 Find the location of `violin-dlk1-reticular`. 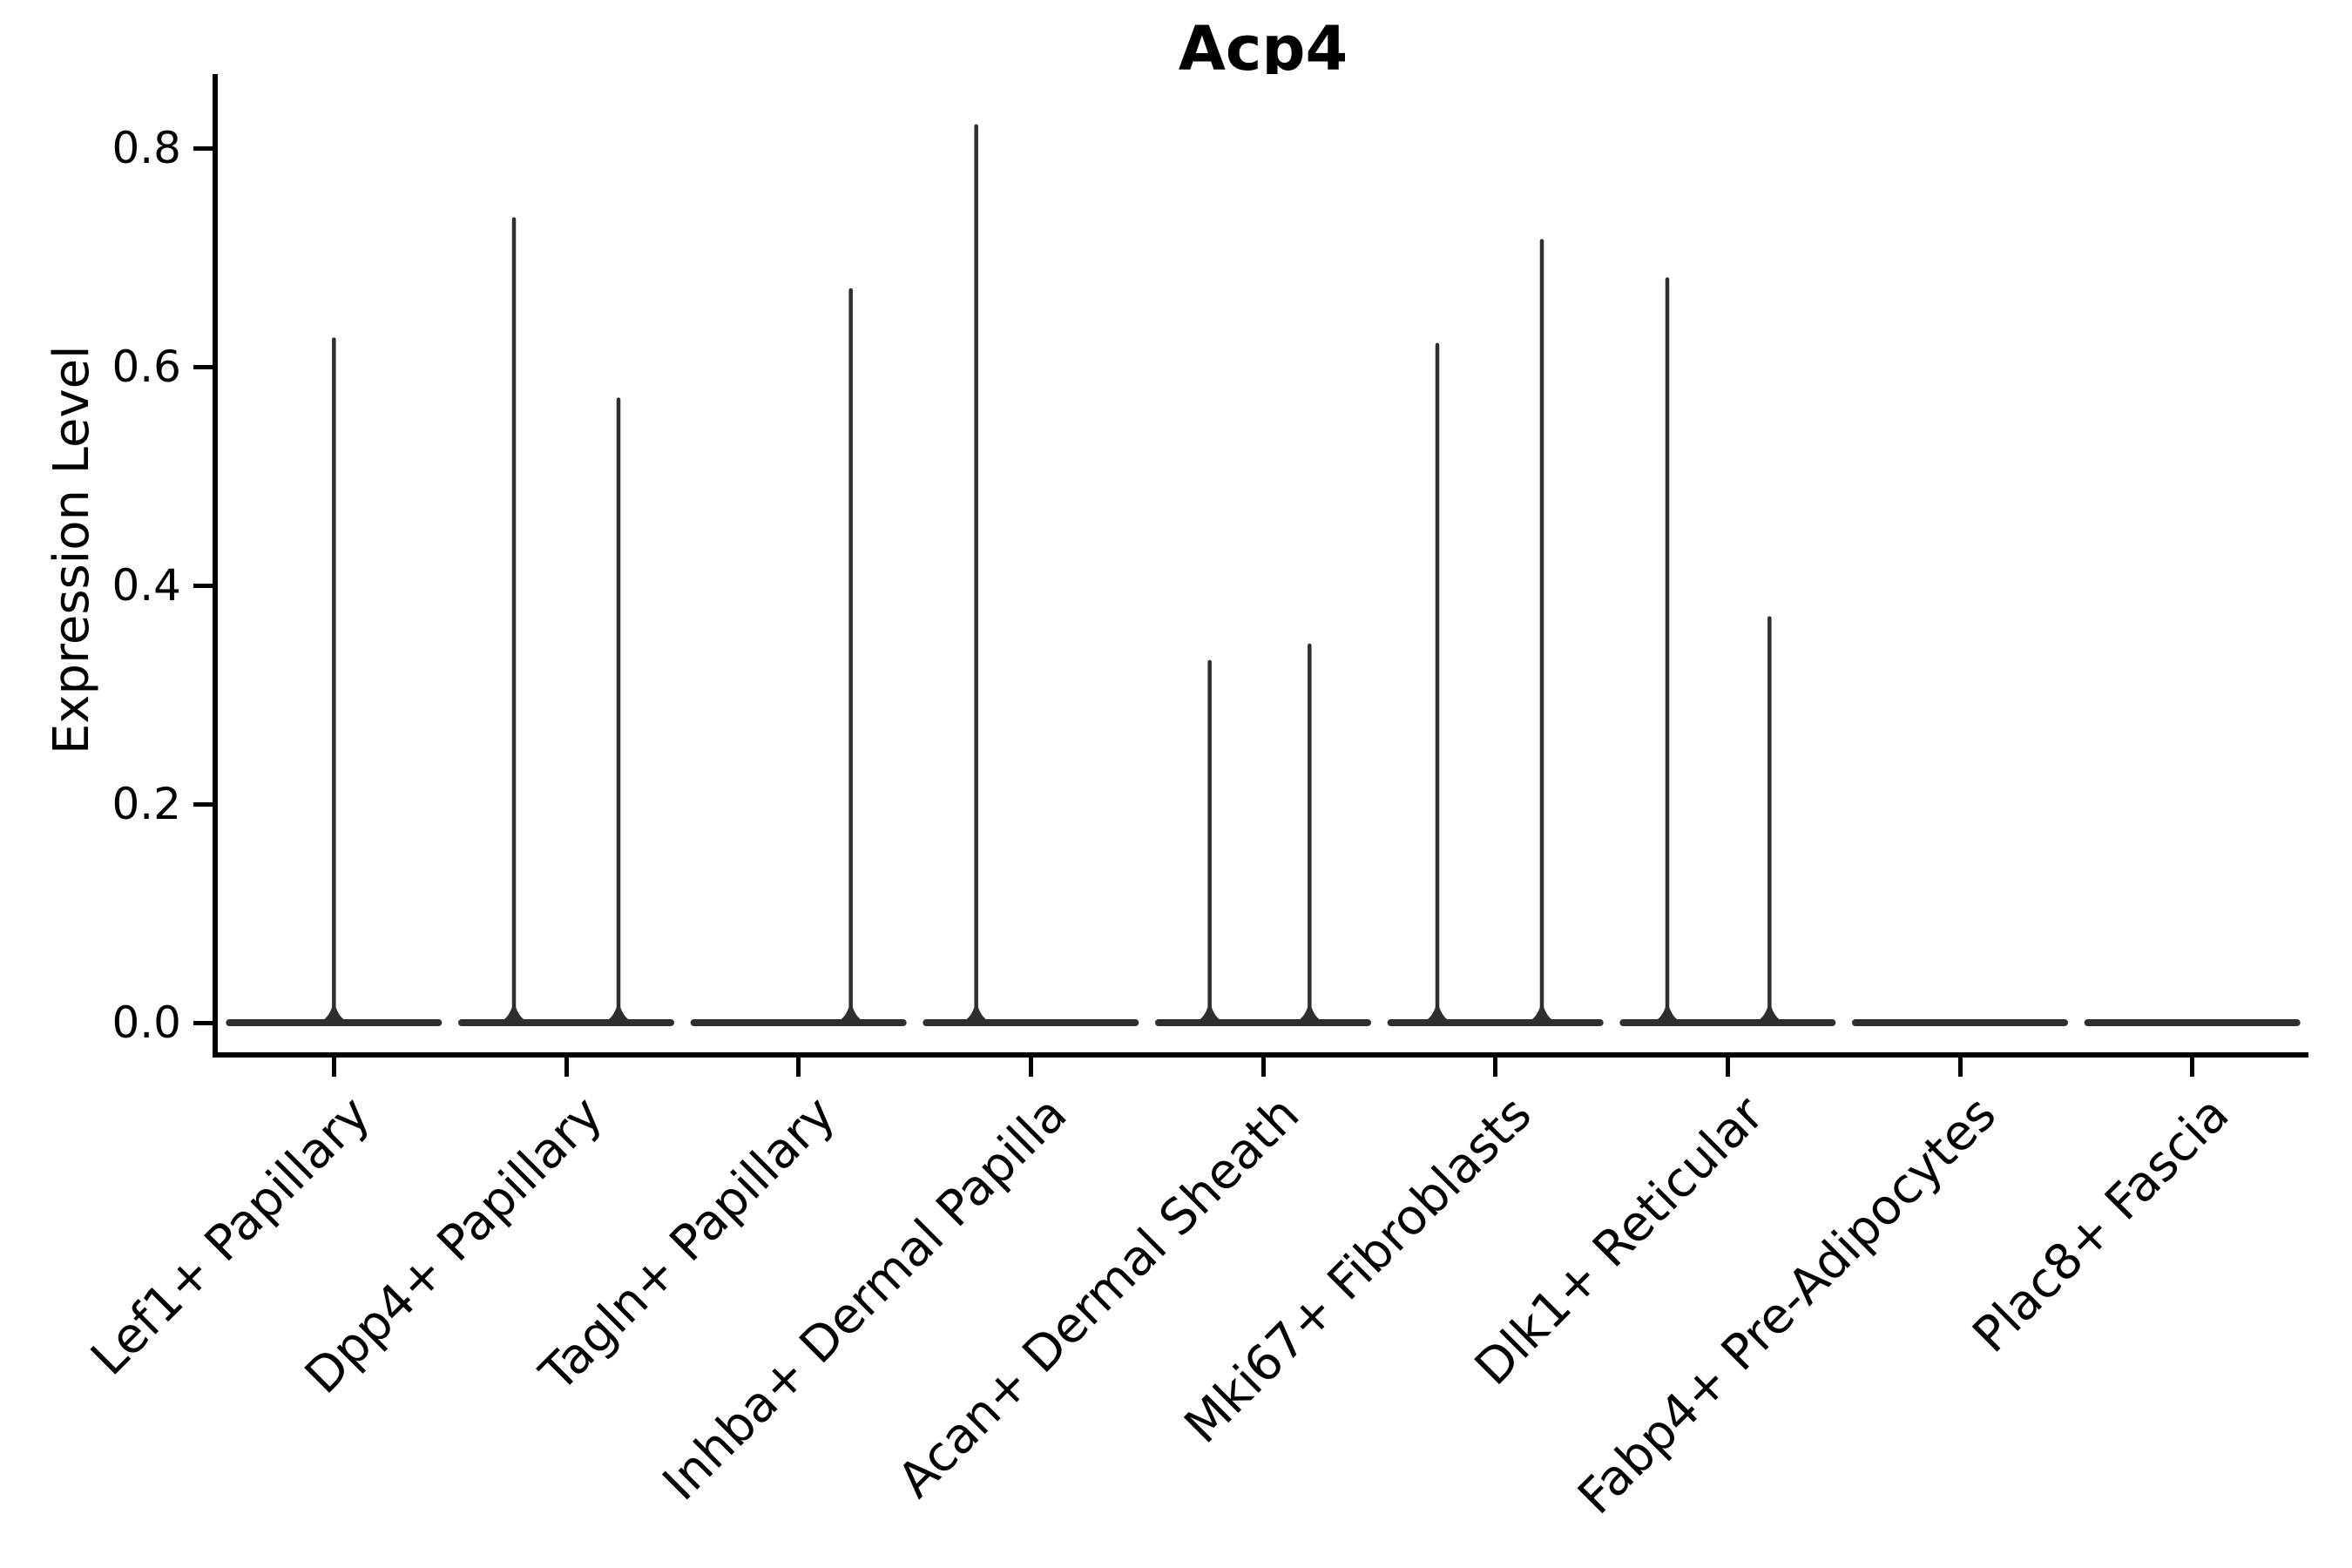

violin-dlk1-reticular is located at coordinates (1727, 651).